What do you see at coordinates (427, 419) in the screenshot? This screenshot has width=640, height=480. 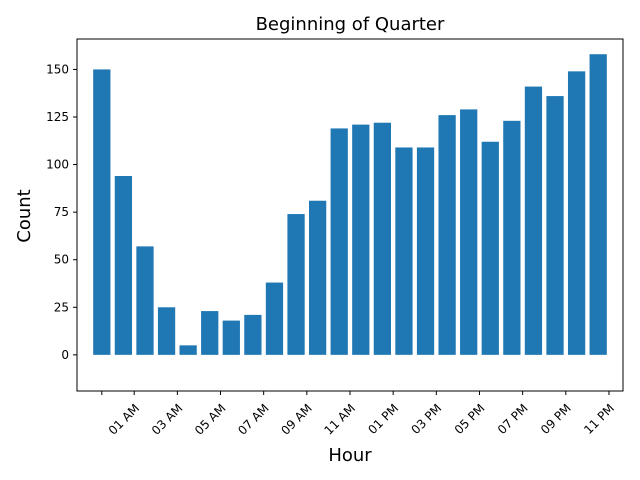 I see `x-tick-label-8: 03 PM` at bounding box center [427, 419].